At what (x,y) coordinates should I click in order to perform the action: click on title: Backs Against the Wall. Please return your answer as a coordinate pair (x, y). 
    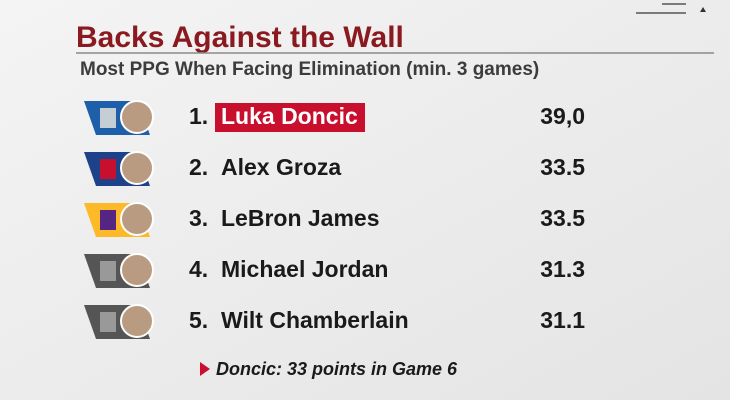
    Looking at the image, I should click on (240, 37).